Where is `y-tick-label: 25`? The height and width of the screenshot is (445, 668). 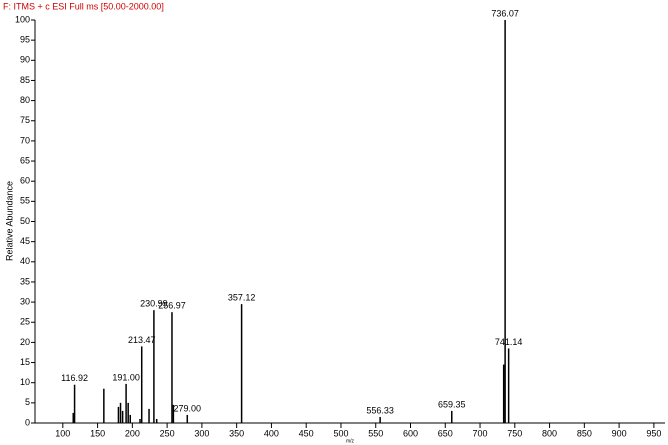
y-tick-label: 25 is located at coordinates (25, 322).